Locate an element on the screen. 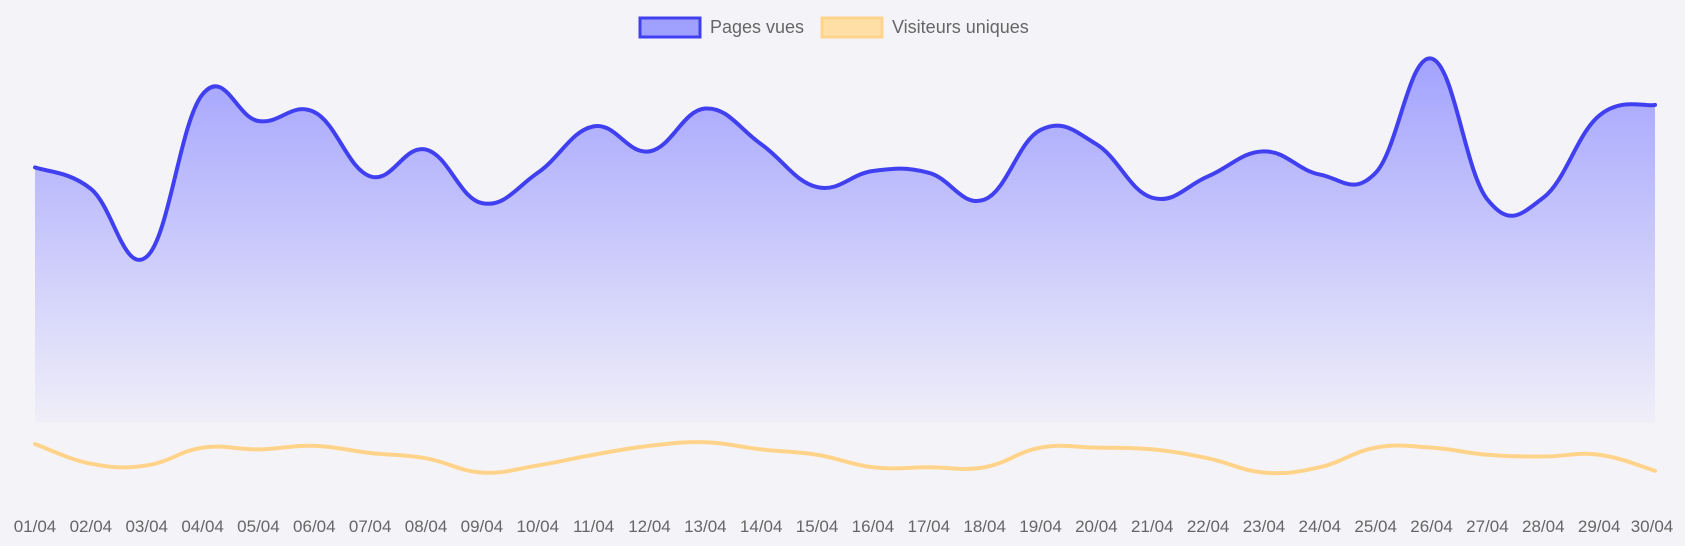 The height and width of the screenshot is (546, 1685). x-tick-label: 14/04 is located at coordinates (761, 526).